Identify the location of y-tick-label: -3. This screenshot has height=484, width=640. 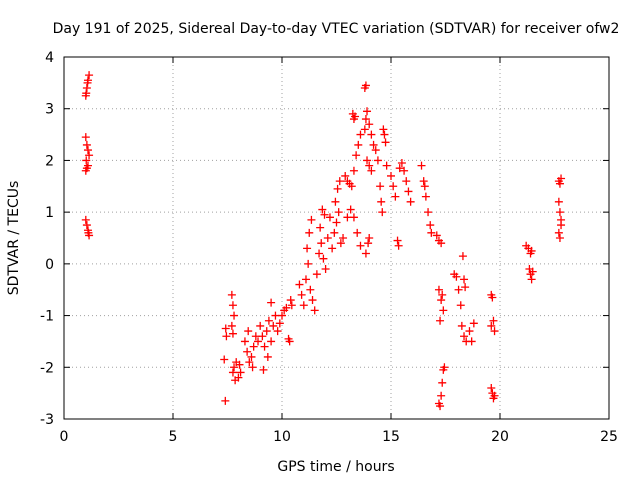
(47, 420).